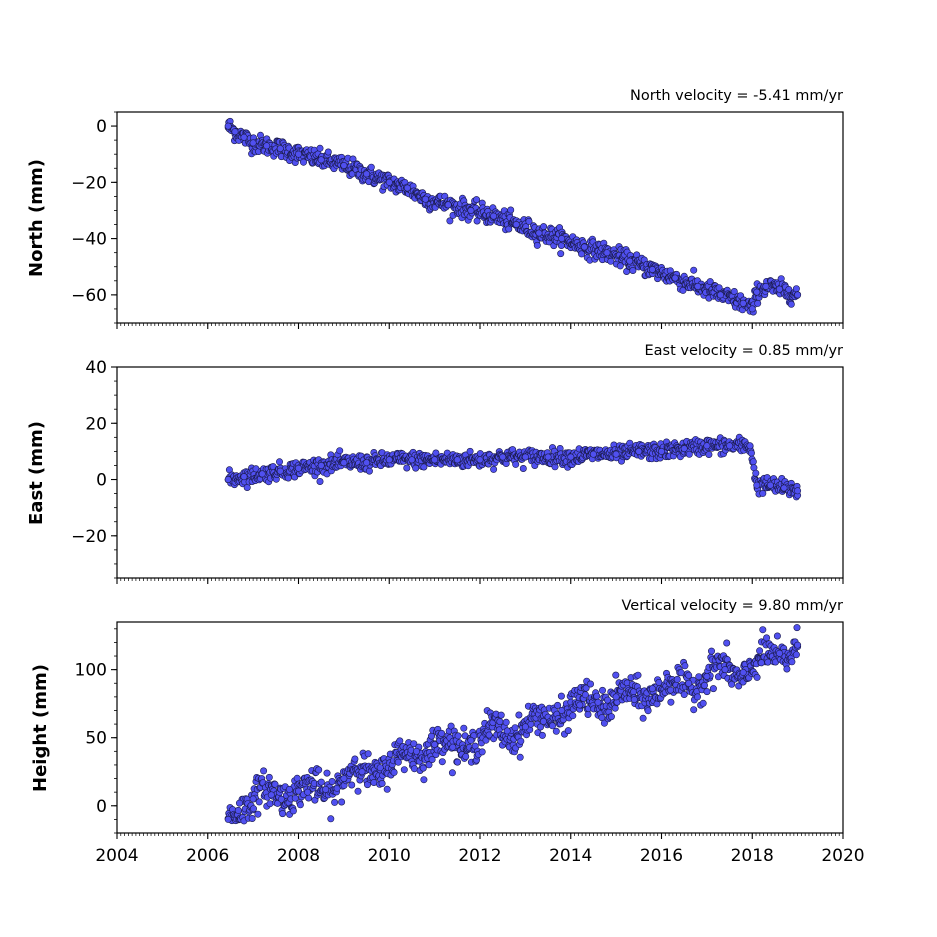 Image resolution: width=937 pixels, height=937 pixels. What do you see at coordinates (101, 127) in the screenshot?
I see `north-y-tick-label: 0` at bounding box center [101, 127].